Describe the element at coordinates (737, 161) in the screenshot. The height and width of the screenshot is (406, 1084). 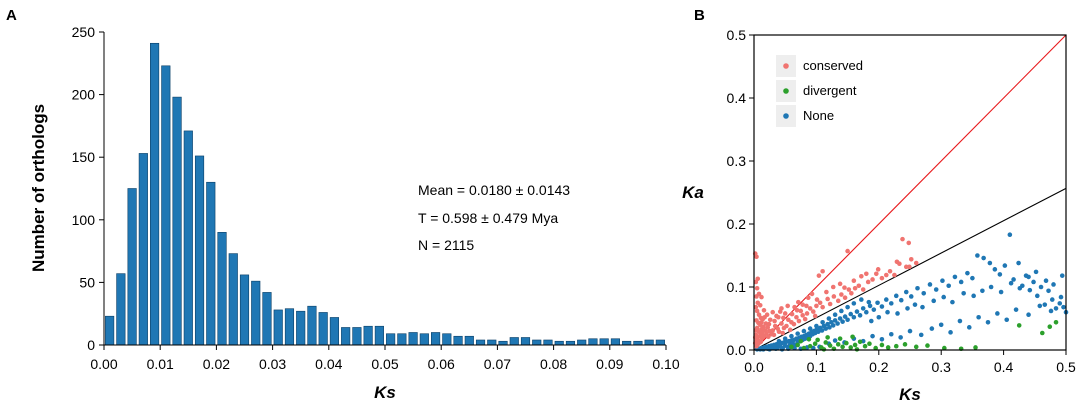
I see `scatter-y-tick-label: 0.3` at that location.